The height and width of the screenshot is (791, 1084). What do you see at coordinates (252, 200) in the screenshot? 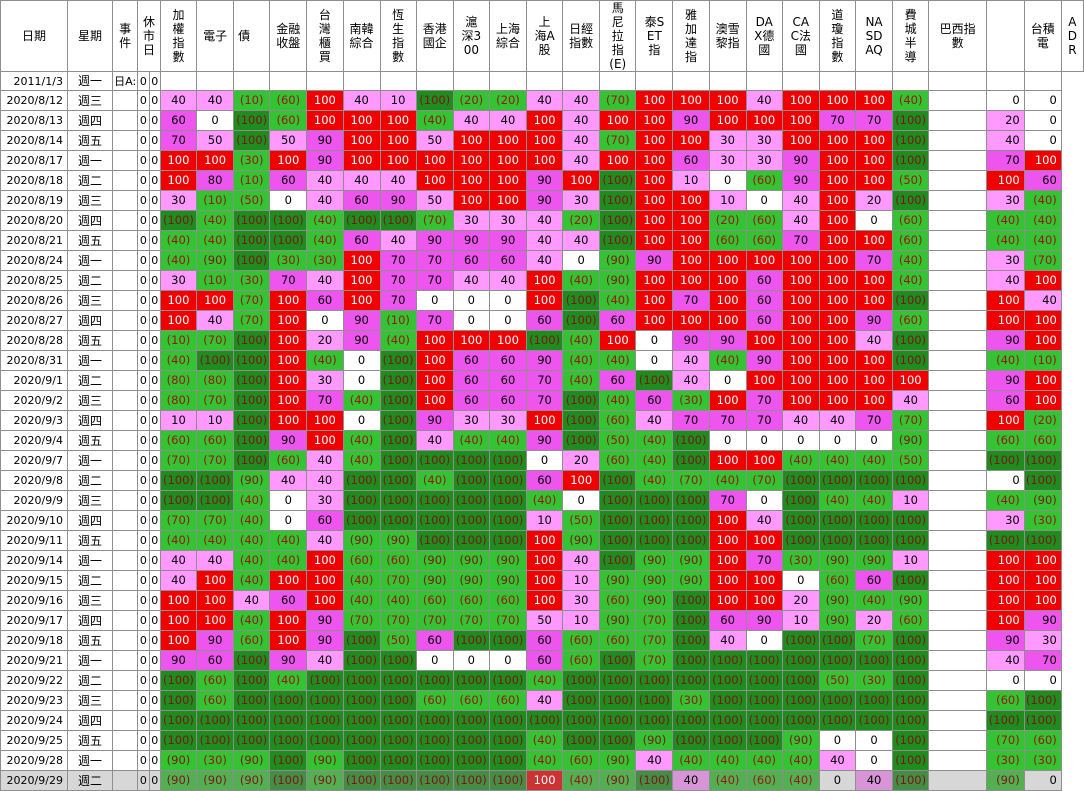
I see `value-cell: (50)` at bounding box center [252, 200].